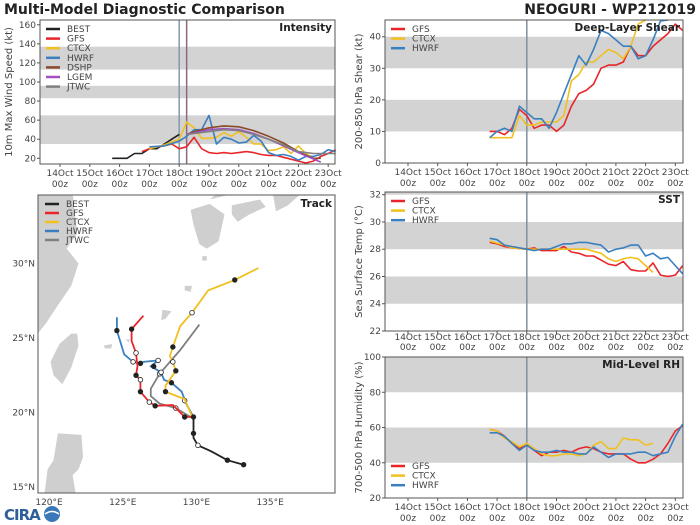 The height and width of the screenshot is (525, 700). Describe the element at coordinates (79, 68) in the screenshot. I see `legend-label: DSHP` at that location.